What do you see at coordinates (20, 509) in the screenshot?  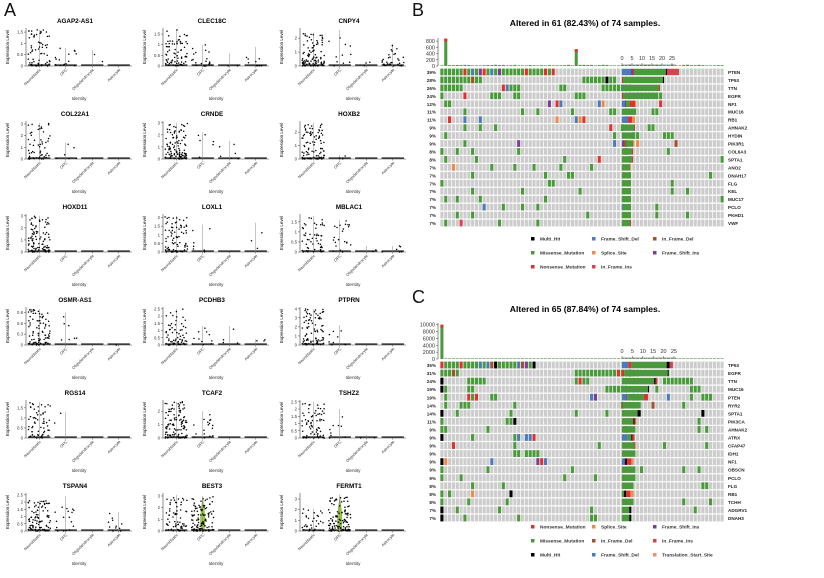 I see `y-tick-label: 1.5` at bounding box center [20, 509].